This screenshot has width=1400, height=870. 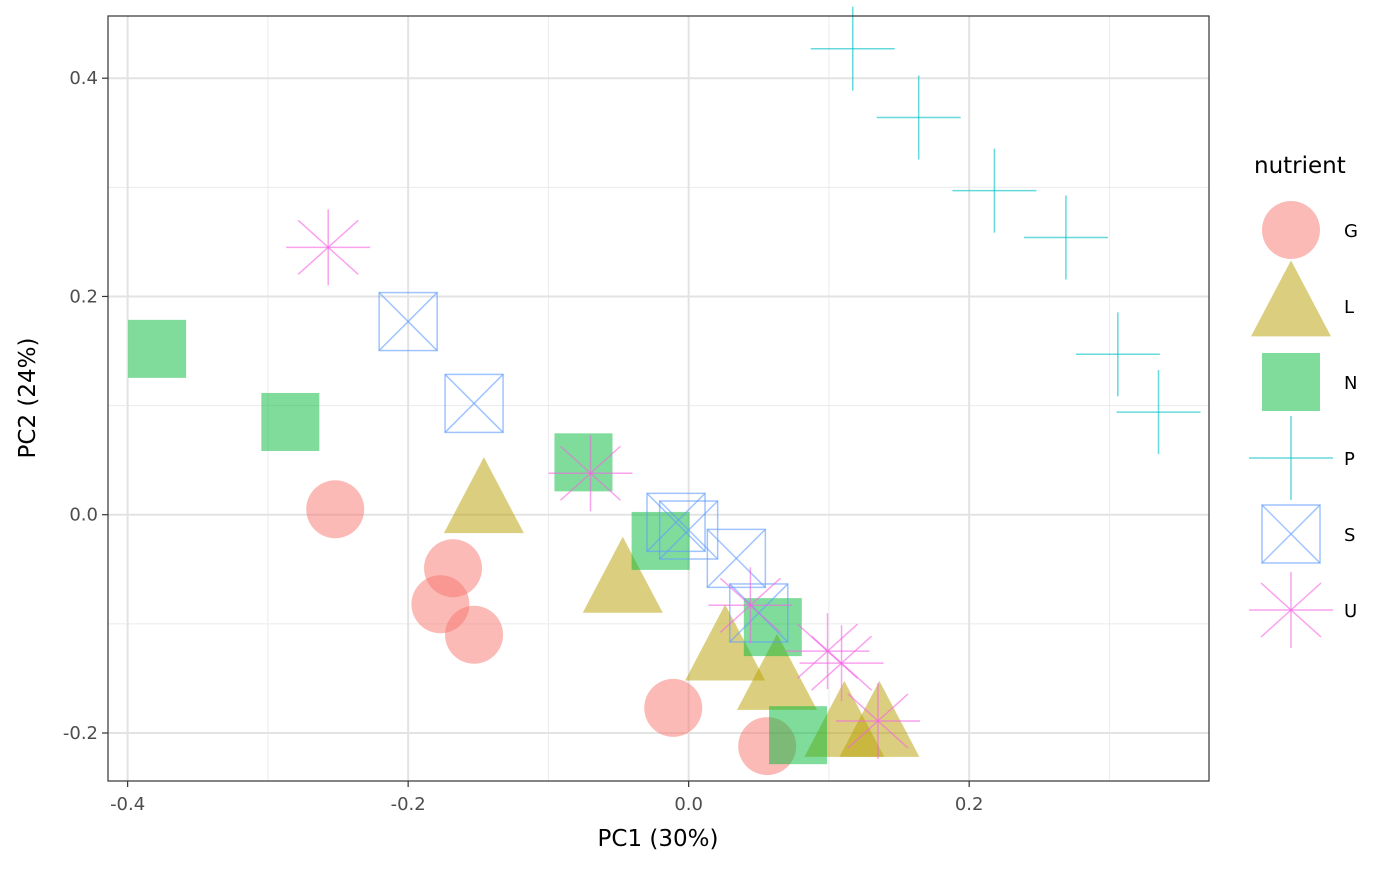 I want to click on legend-key-P, so click(x=1291, y=458).